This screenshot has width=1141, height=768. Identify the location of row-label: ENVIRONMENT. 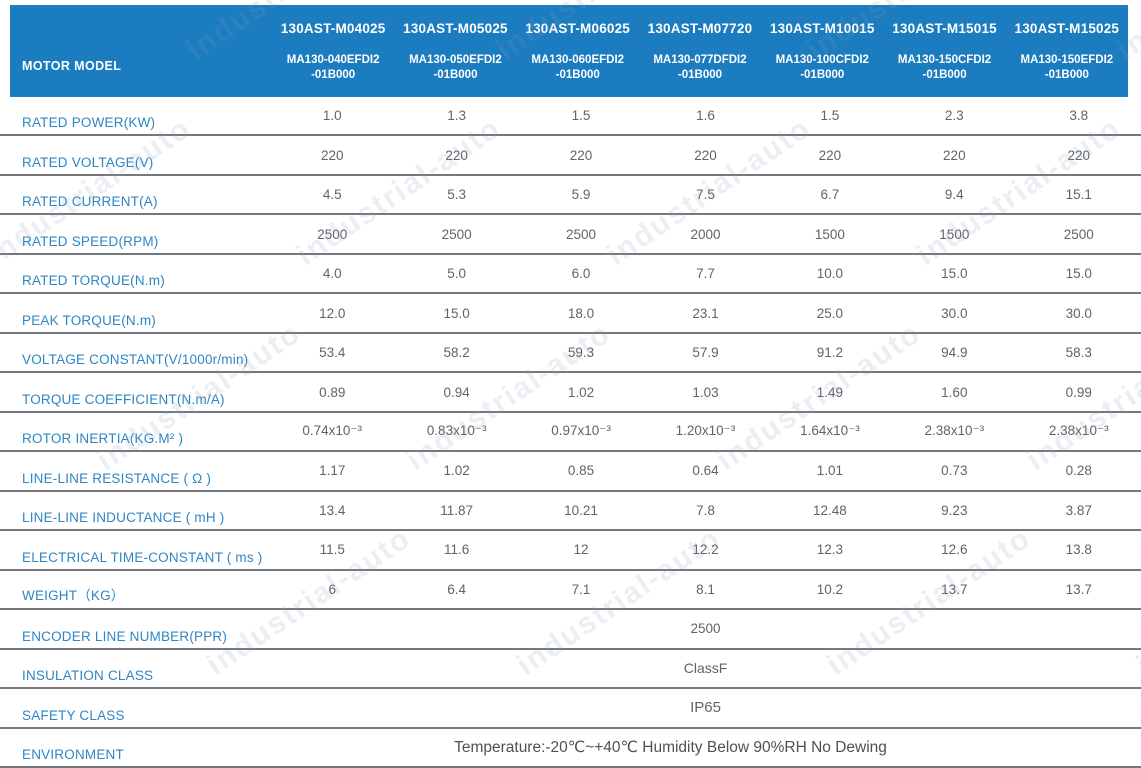
(135, 747).